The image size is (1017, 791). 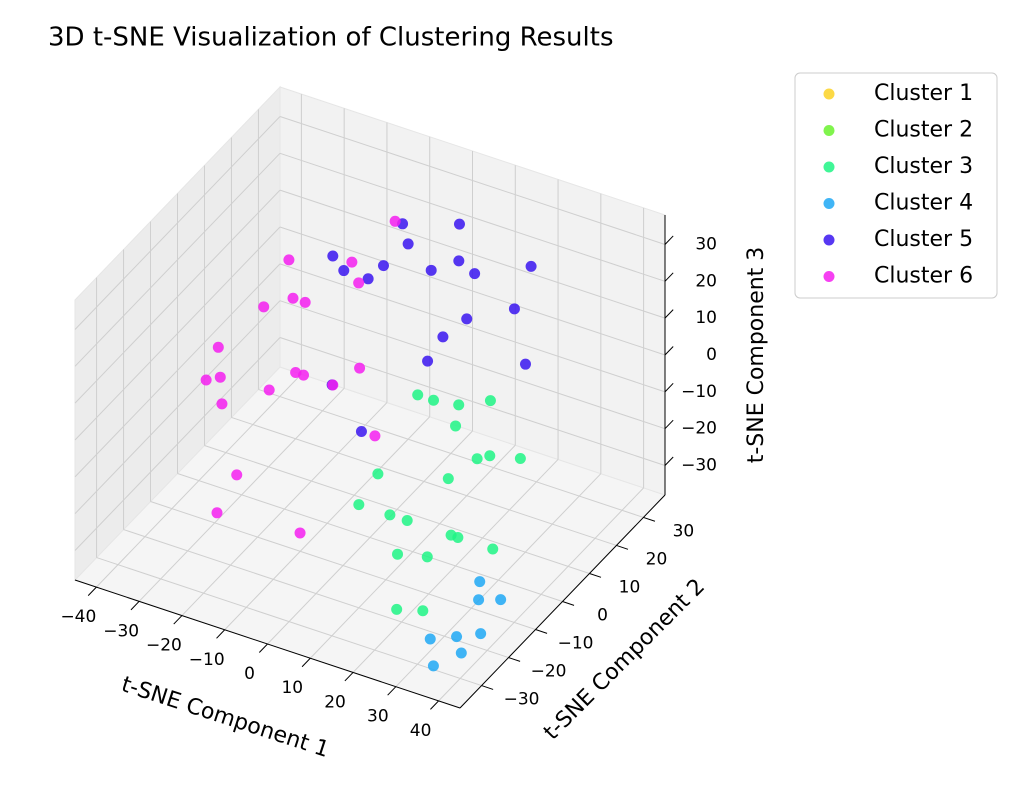 I want to click on y-tick-label: −20, so click(x=549, y=672).